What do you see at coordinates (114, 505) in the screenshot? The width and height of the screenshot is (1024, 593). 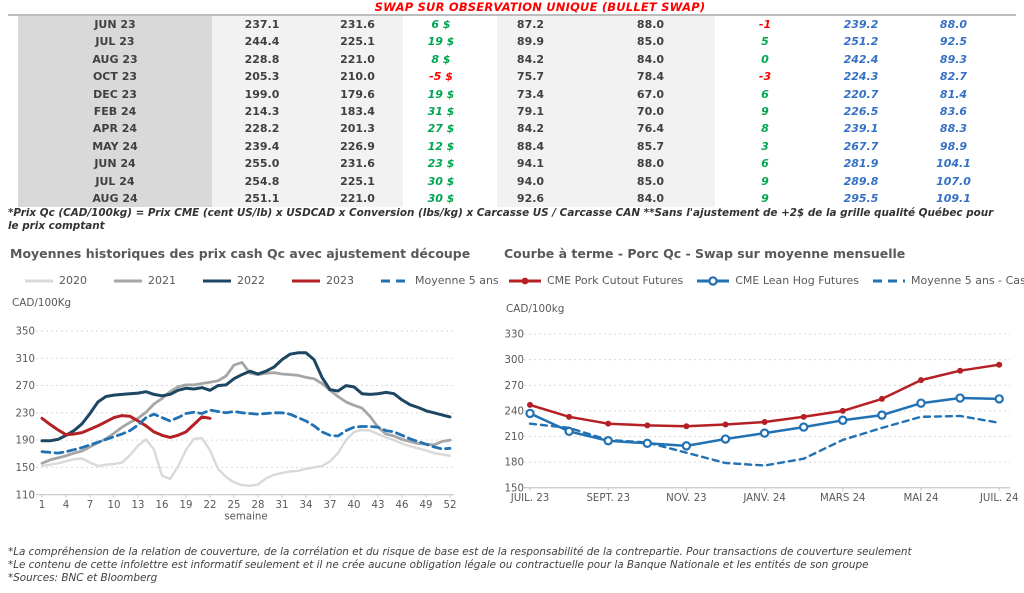 I see `x-tick-label: 10` at bounding box center [114, 505].